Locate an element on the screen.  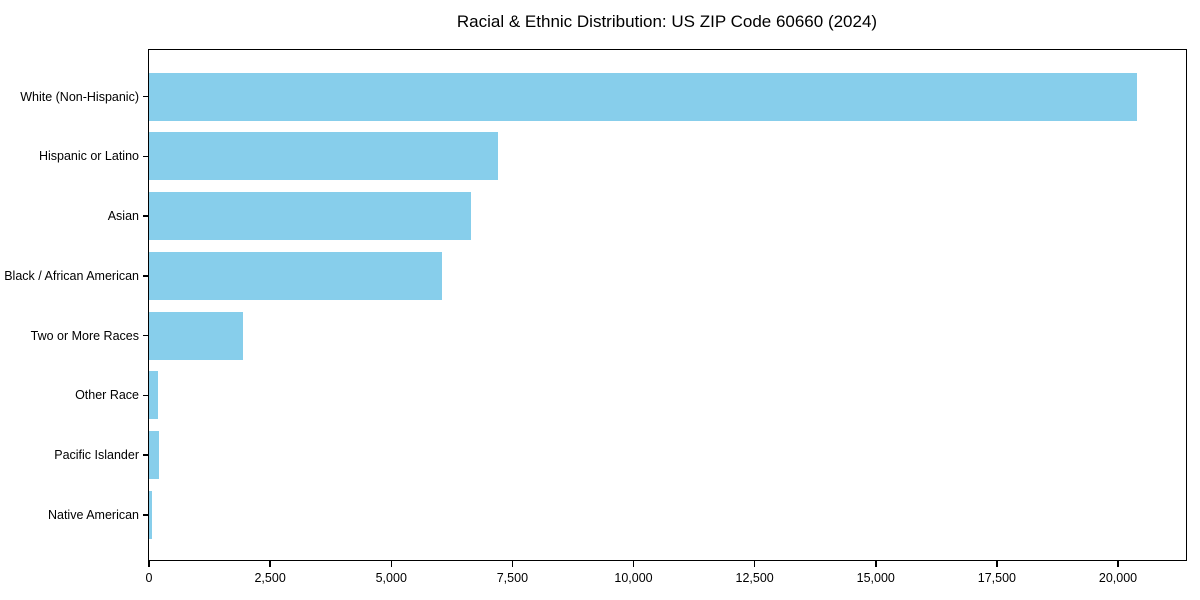
x-tick-label: 2,500 is located at coordinates (270, 578).